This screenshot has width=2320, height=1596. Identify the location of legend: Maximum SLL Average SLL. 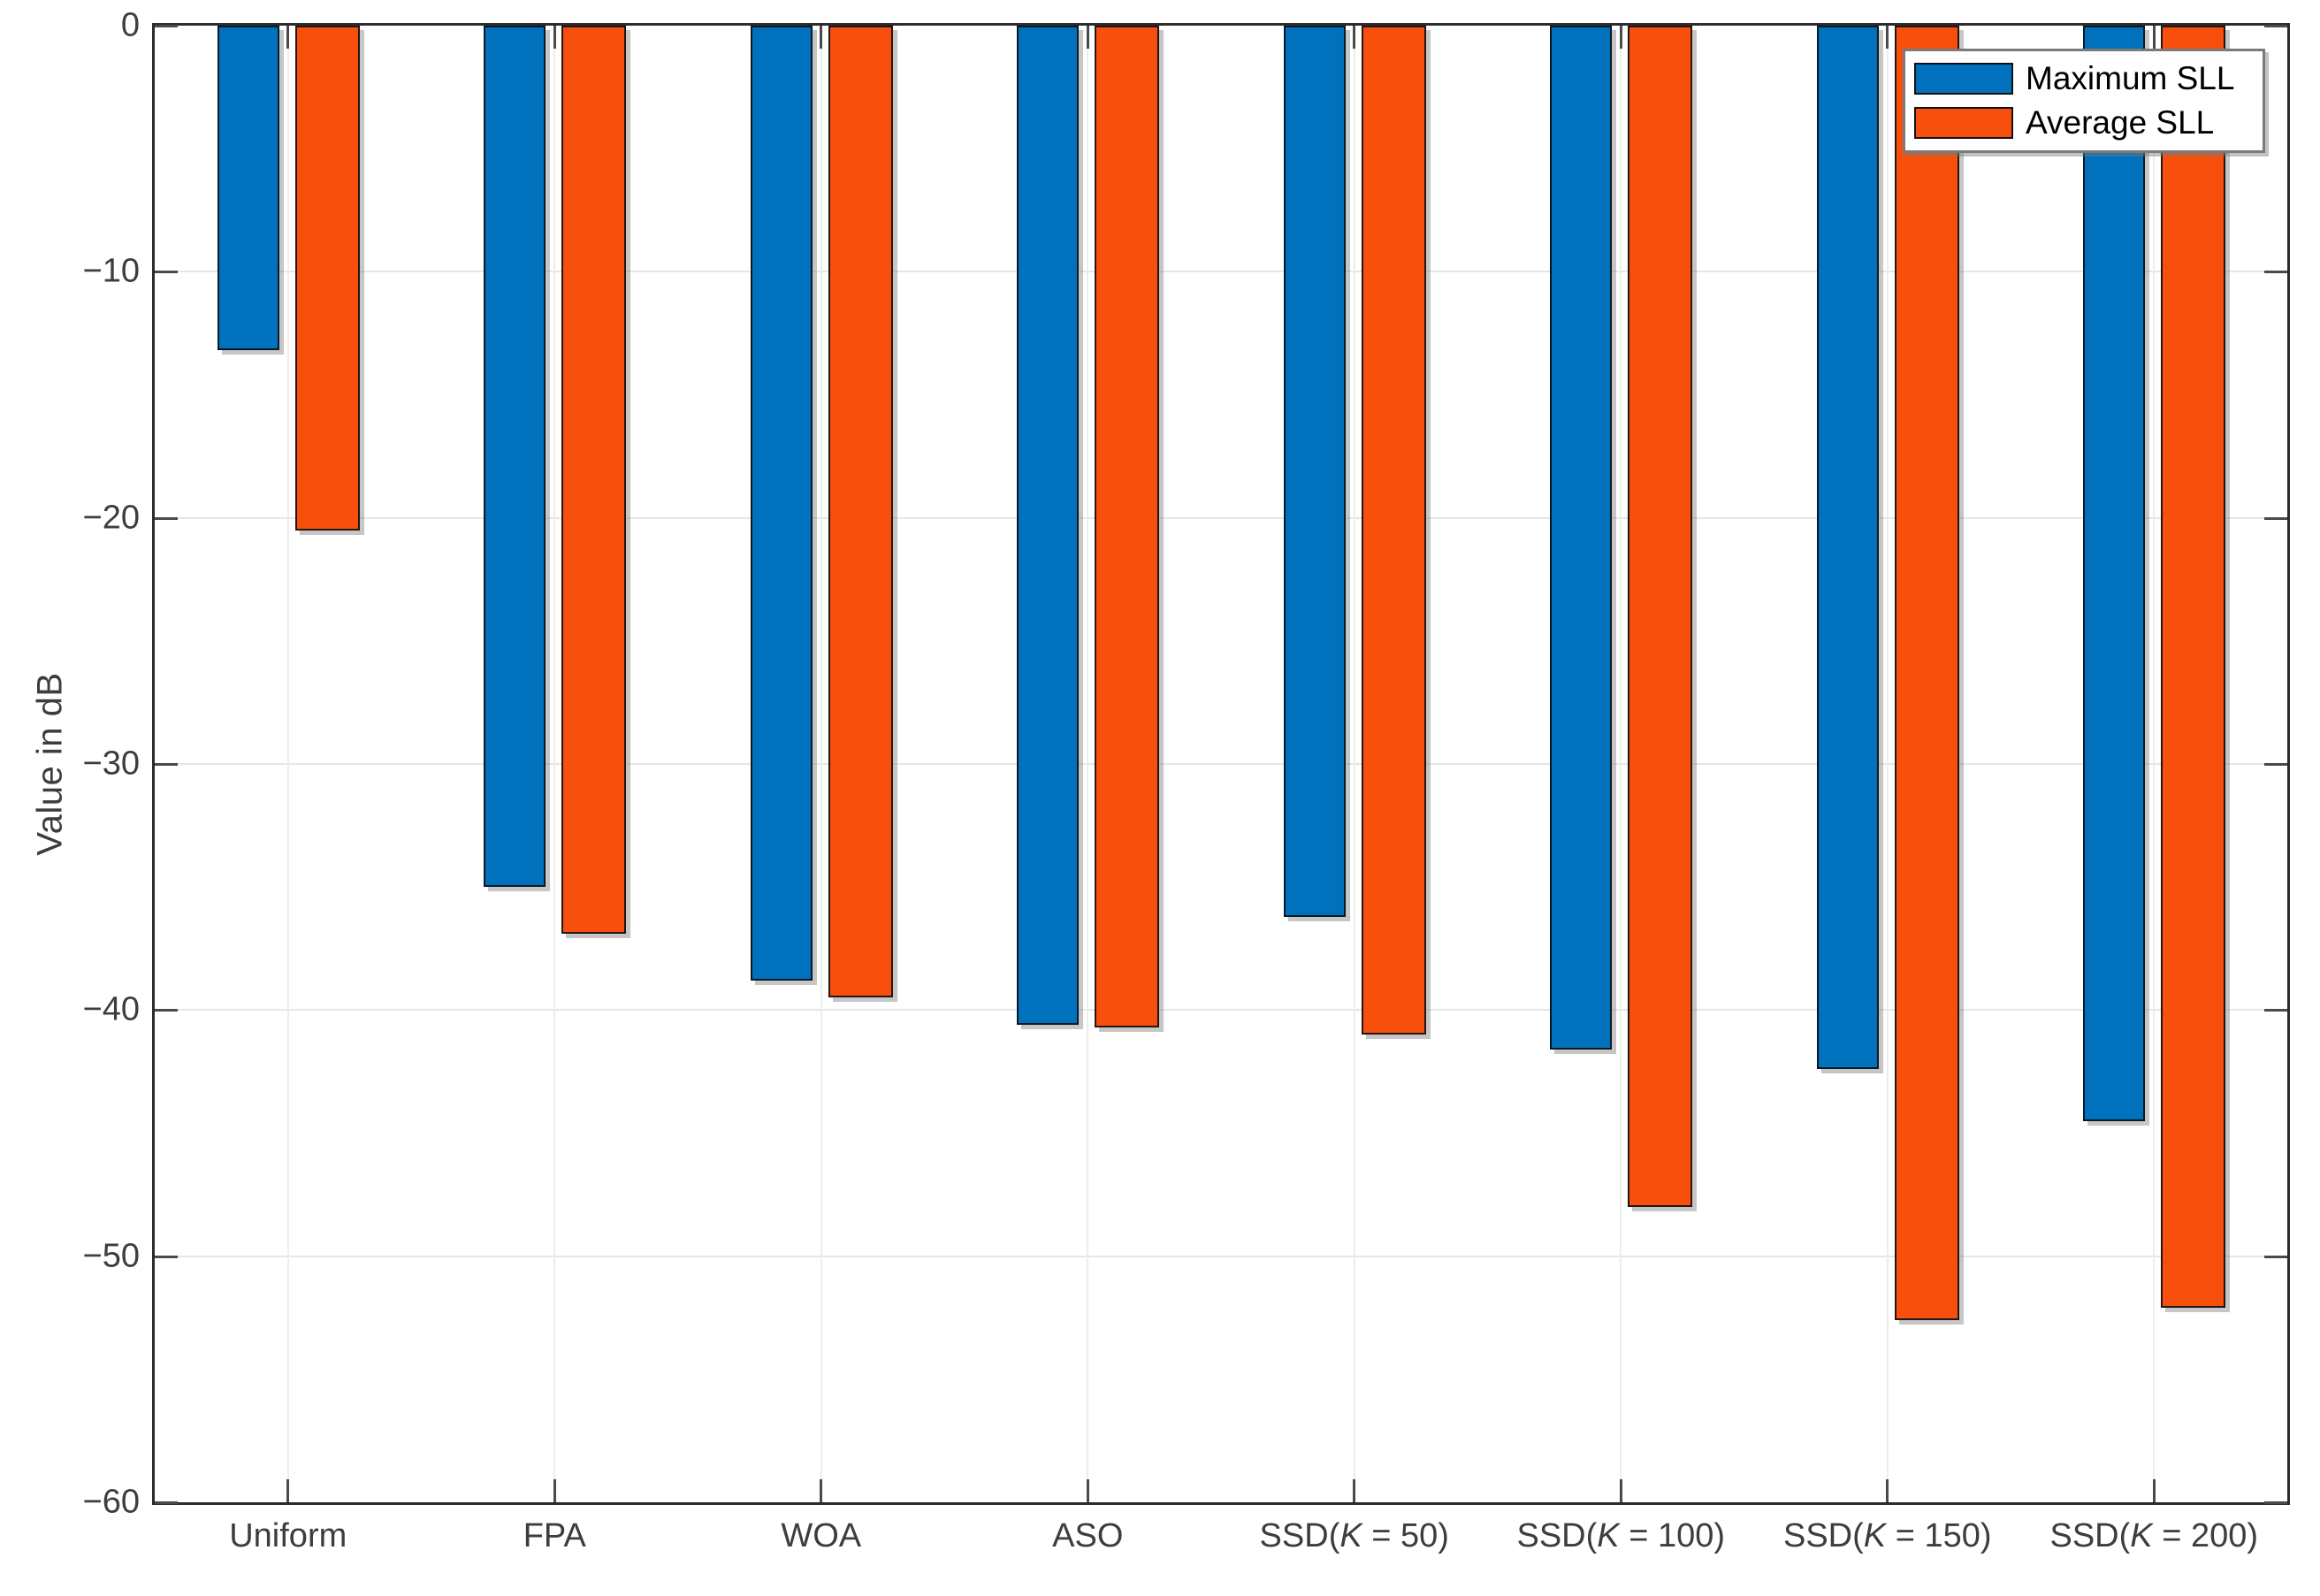
(2084, 101).